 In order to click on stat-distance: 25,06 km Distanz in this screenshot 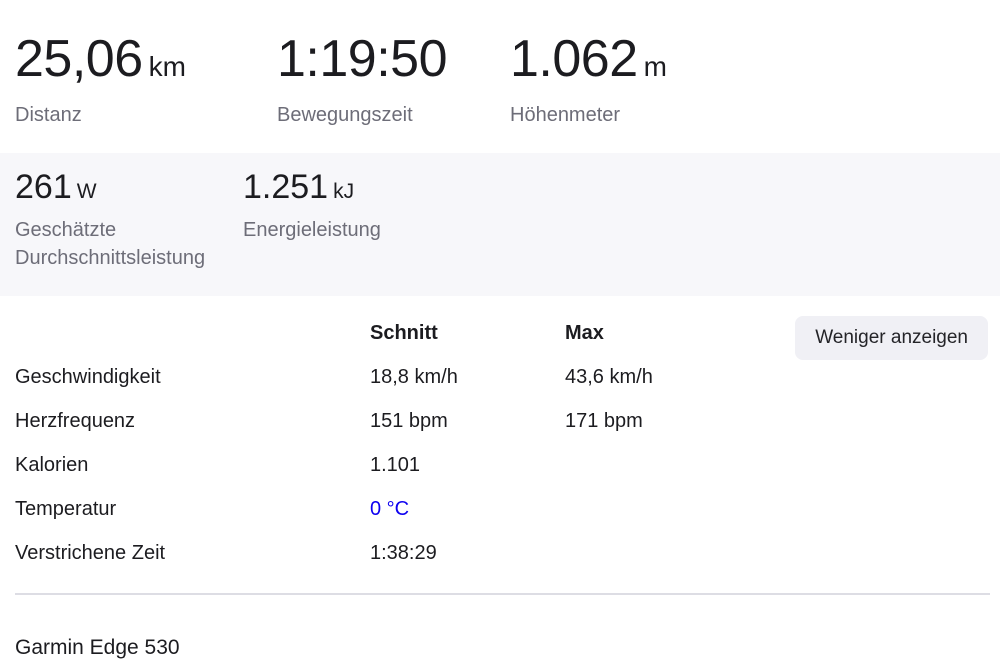, I will do `click(146, 78)`.